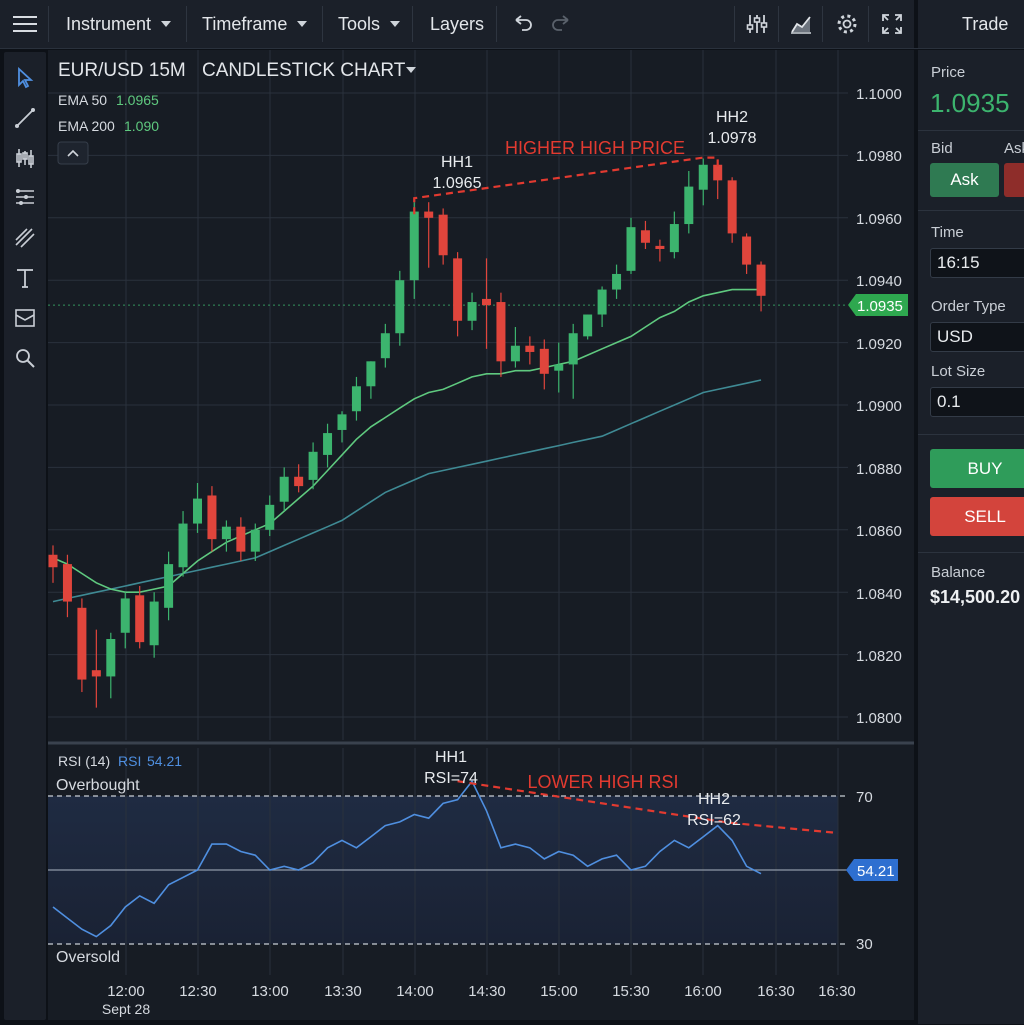 This screenshot has height=1025, width=1024. What do you see at coordinates (25, 238) in the screenshot?
I see `brush-icon` at bounding box center [25, 238].